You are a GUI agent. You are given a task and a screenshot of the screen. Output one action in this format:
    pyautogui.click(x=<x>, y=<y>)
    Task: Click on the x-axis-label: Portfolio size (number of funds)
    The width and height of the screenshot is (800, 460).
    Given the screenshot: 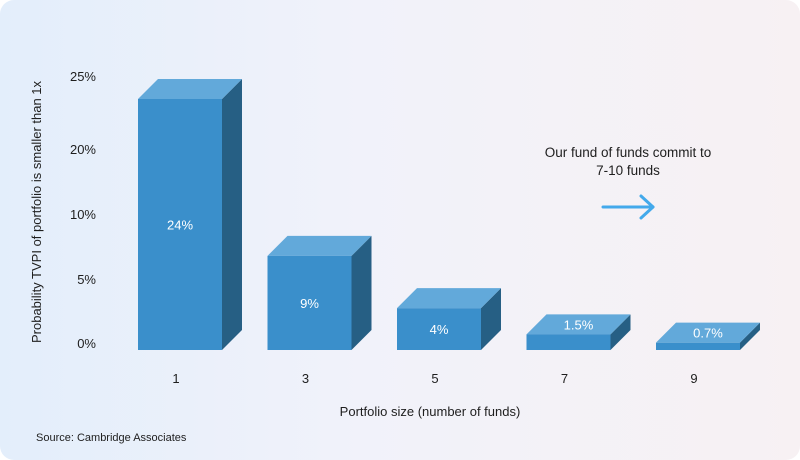 What is the action you would take?
    pyautogui.click(x=430, y=411)
    